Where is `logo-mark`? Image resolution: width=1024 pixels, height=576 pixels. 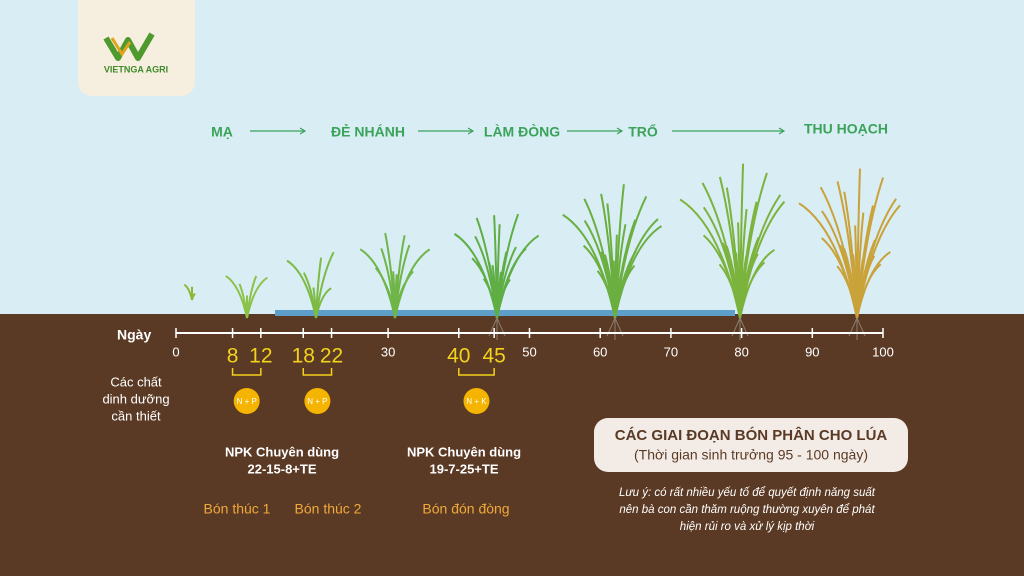 logo-mark is located at coordinates (129, 46).